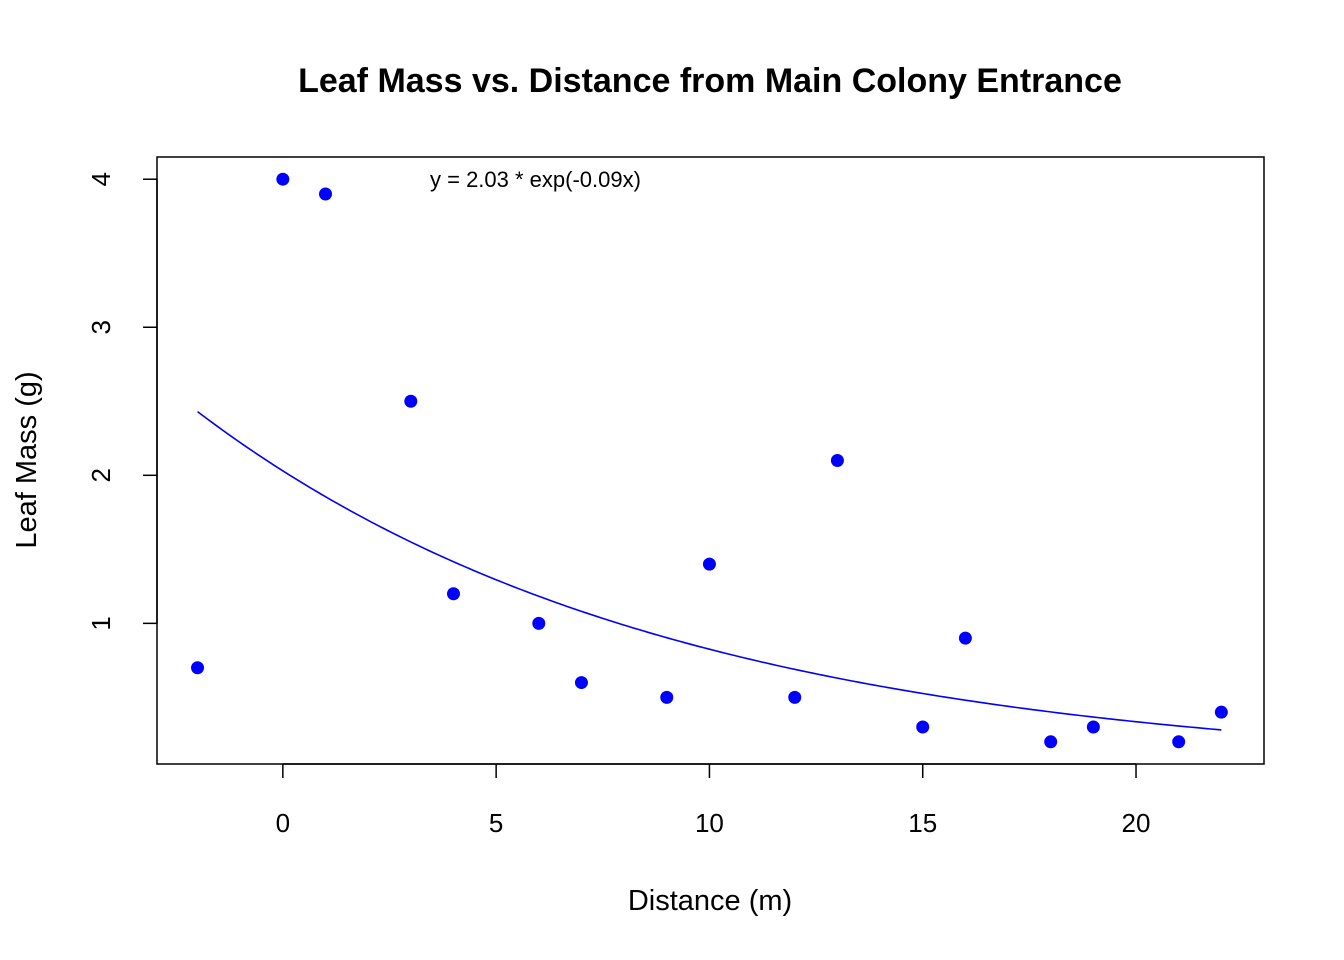 The image size is (1344, 960). Describe the element at coordinates (101, 179) in the screenshot. I see `y-tick-label: 4` at that location.